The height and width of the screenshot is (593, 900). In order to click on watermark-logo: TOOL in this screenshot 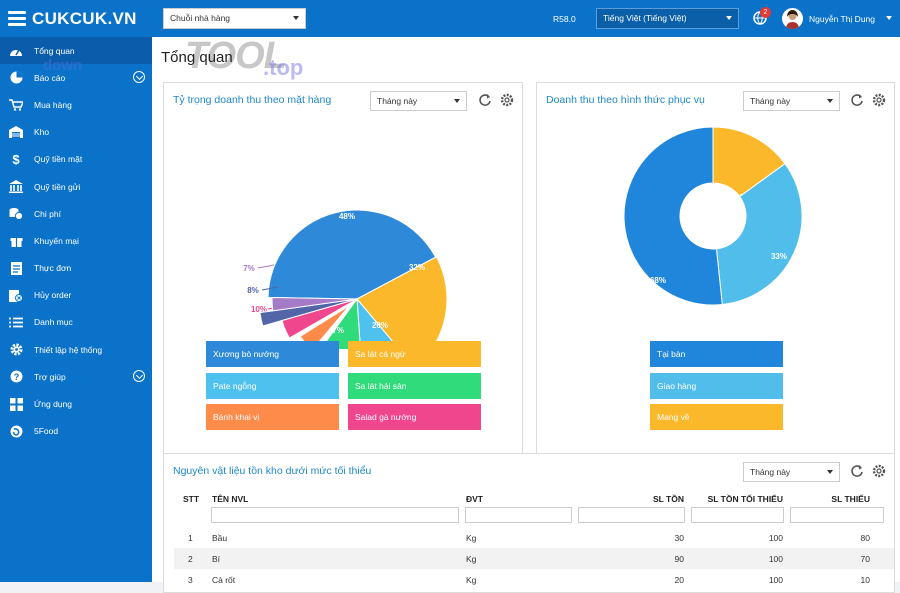, I will do `click(236, 56)`.